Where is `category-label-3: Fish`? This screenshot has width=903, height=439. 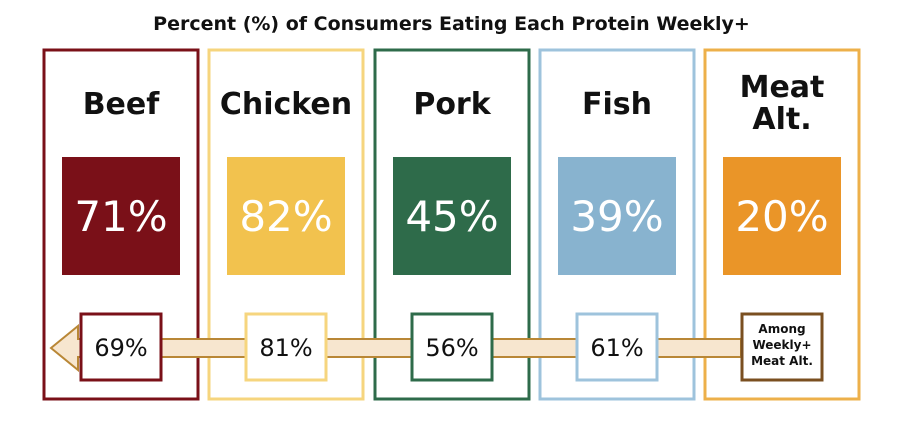 category-label-3: Fish is located at coordinates (617, 104).